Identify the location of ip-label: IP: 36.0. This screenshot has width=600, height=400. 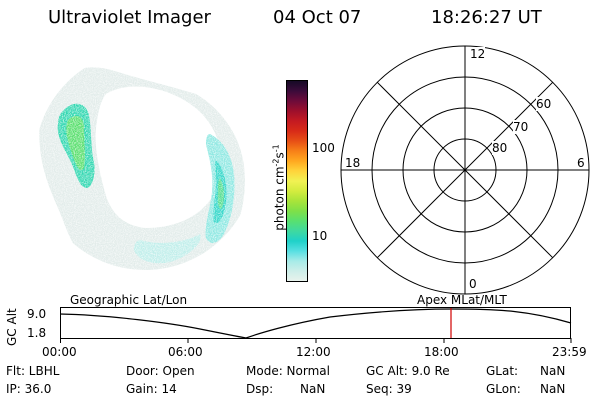
(29, 389).